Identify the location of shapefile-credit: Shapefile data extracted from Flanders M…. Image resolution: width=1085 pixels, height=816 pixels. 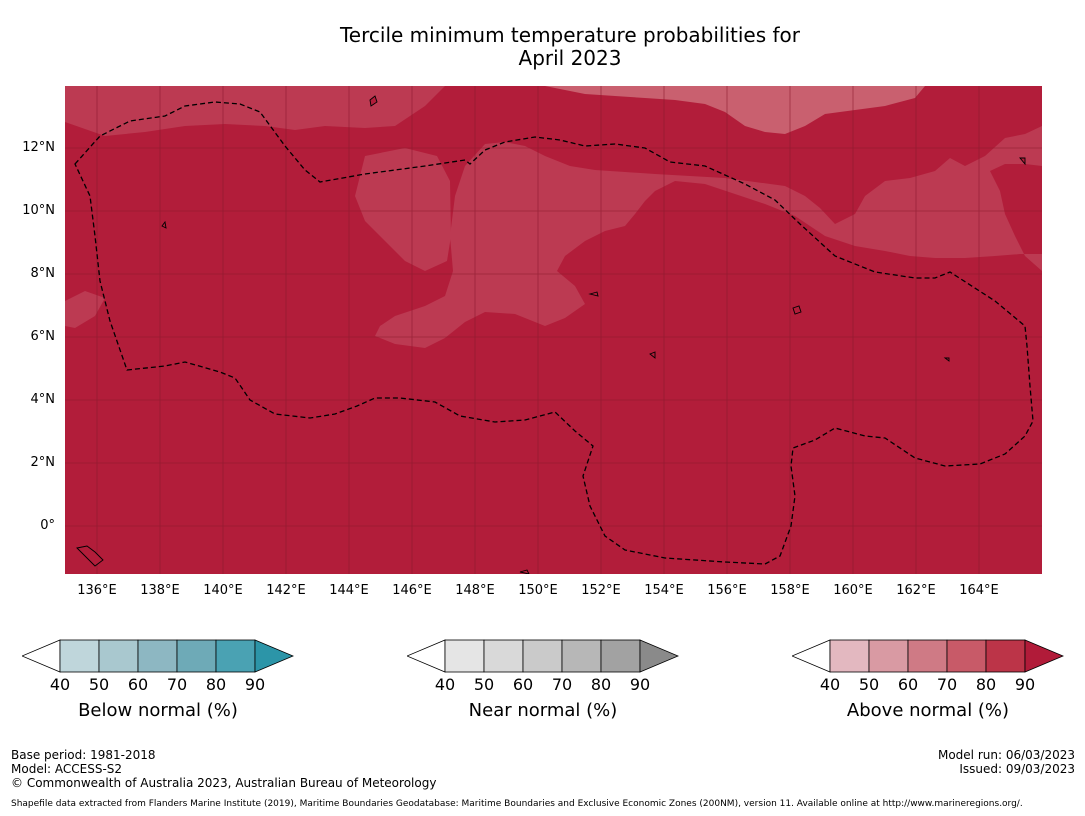
(517, 804).